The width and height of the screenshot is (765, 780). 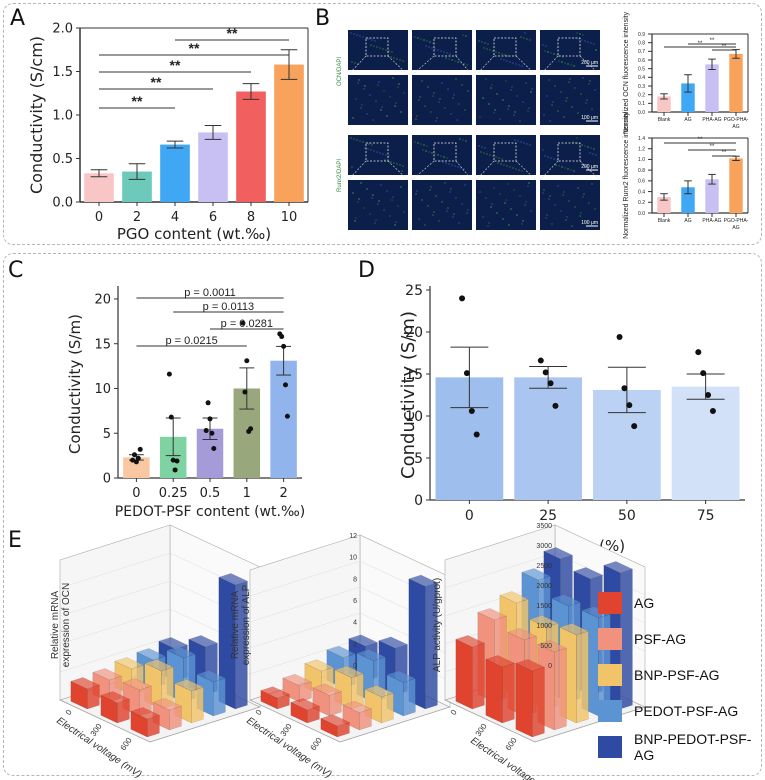 I want to click on significance-label-a: **, so click(x=232, y=33).